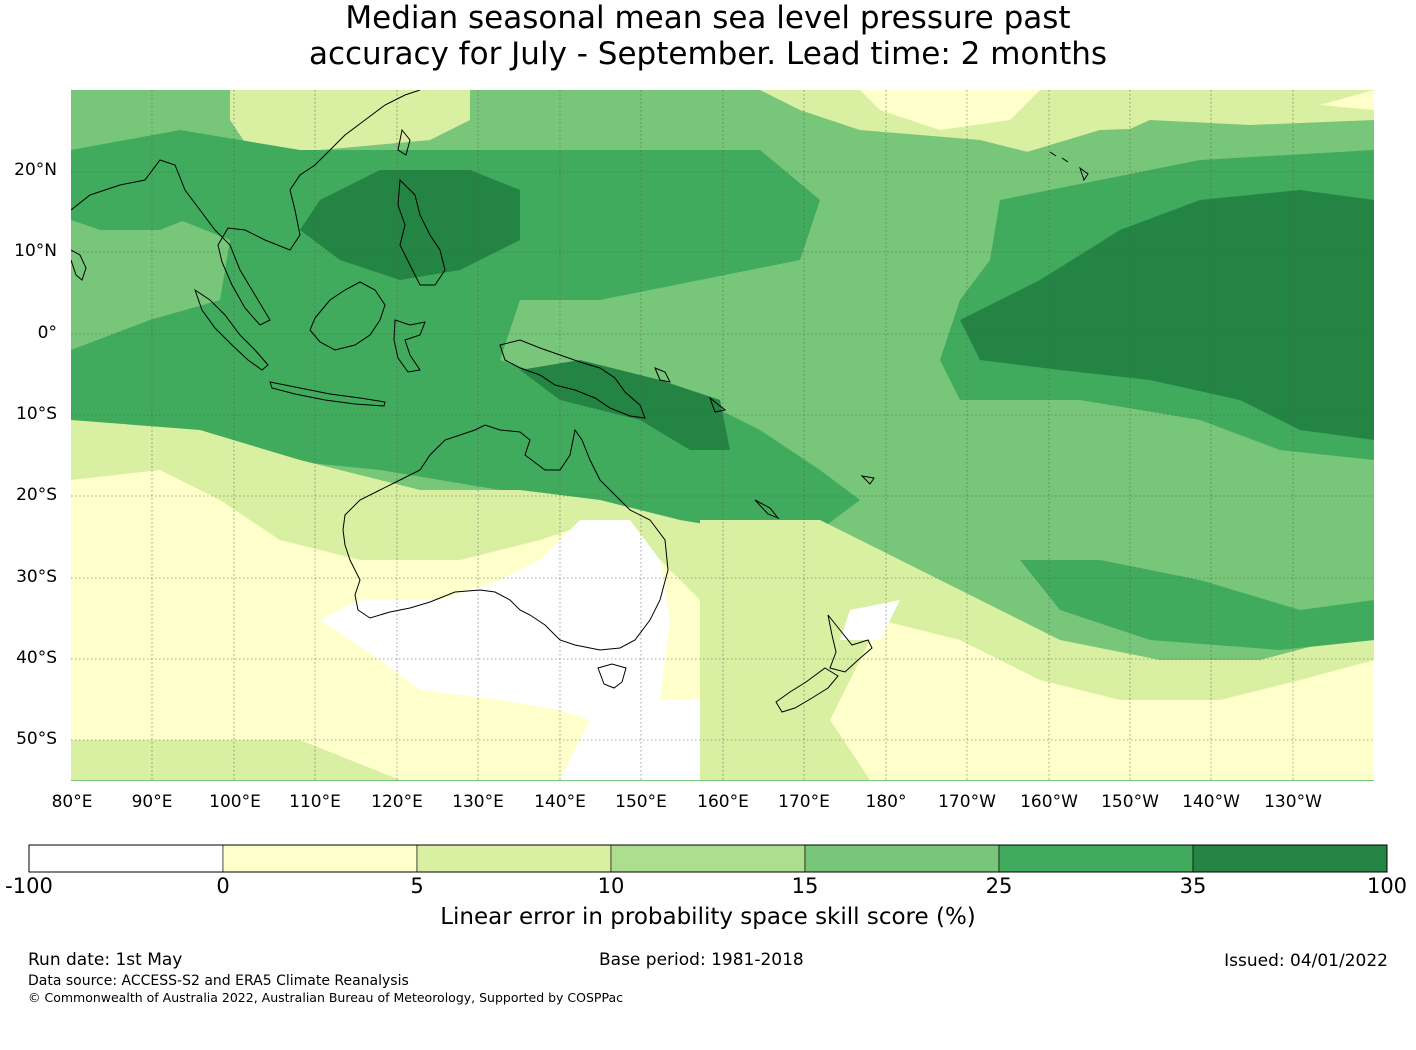 The width and height of the screenshot is (1416, 1050). Describe the element at coordinates (767, 509) in the screenshot. I see `new-caledonia-coastline` at that location.